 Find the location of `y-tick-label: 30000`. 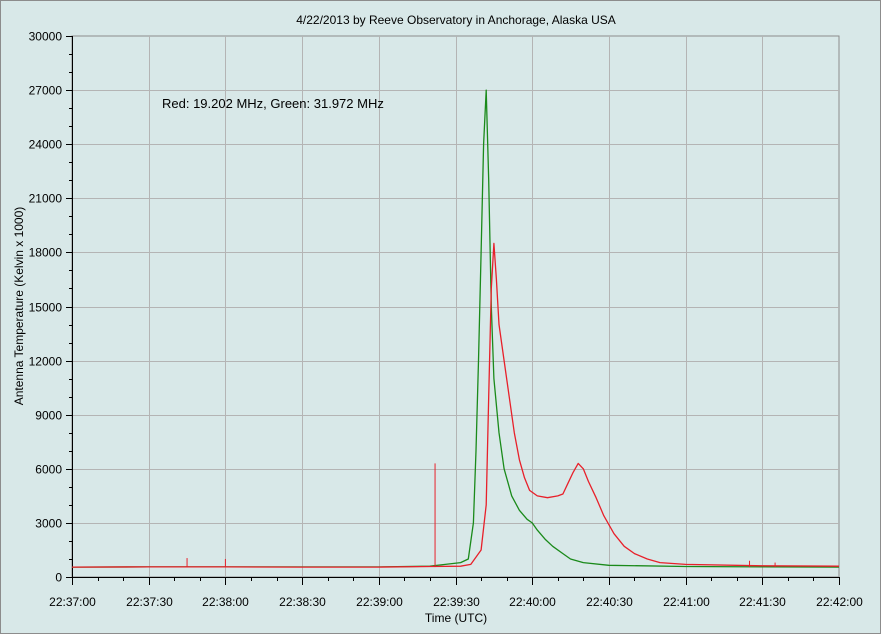

y-tick-label: 30000 is located at coordinates (46, 37).